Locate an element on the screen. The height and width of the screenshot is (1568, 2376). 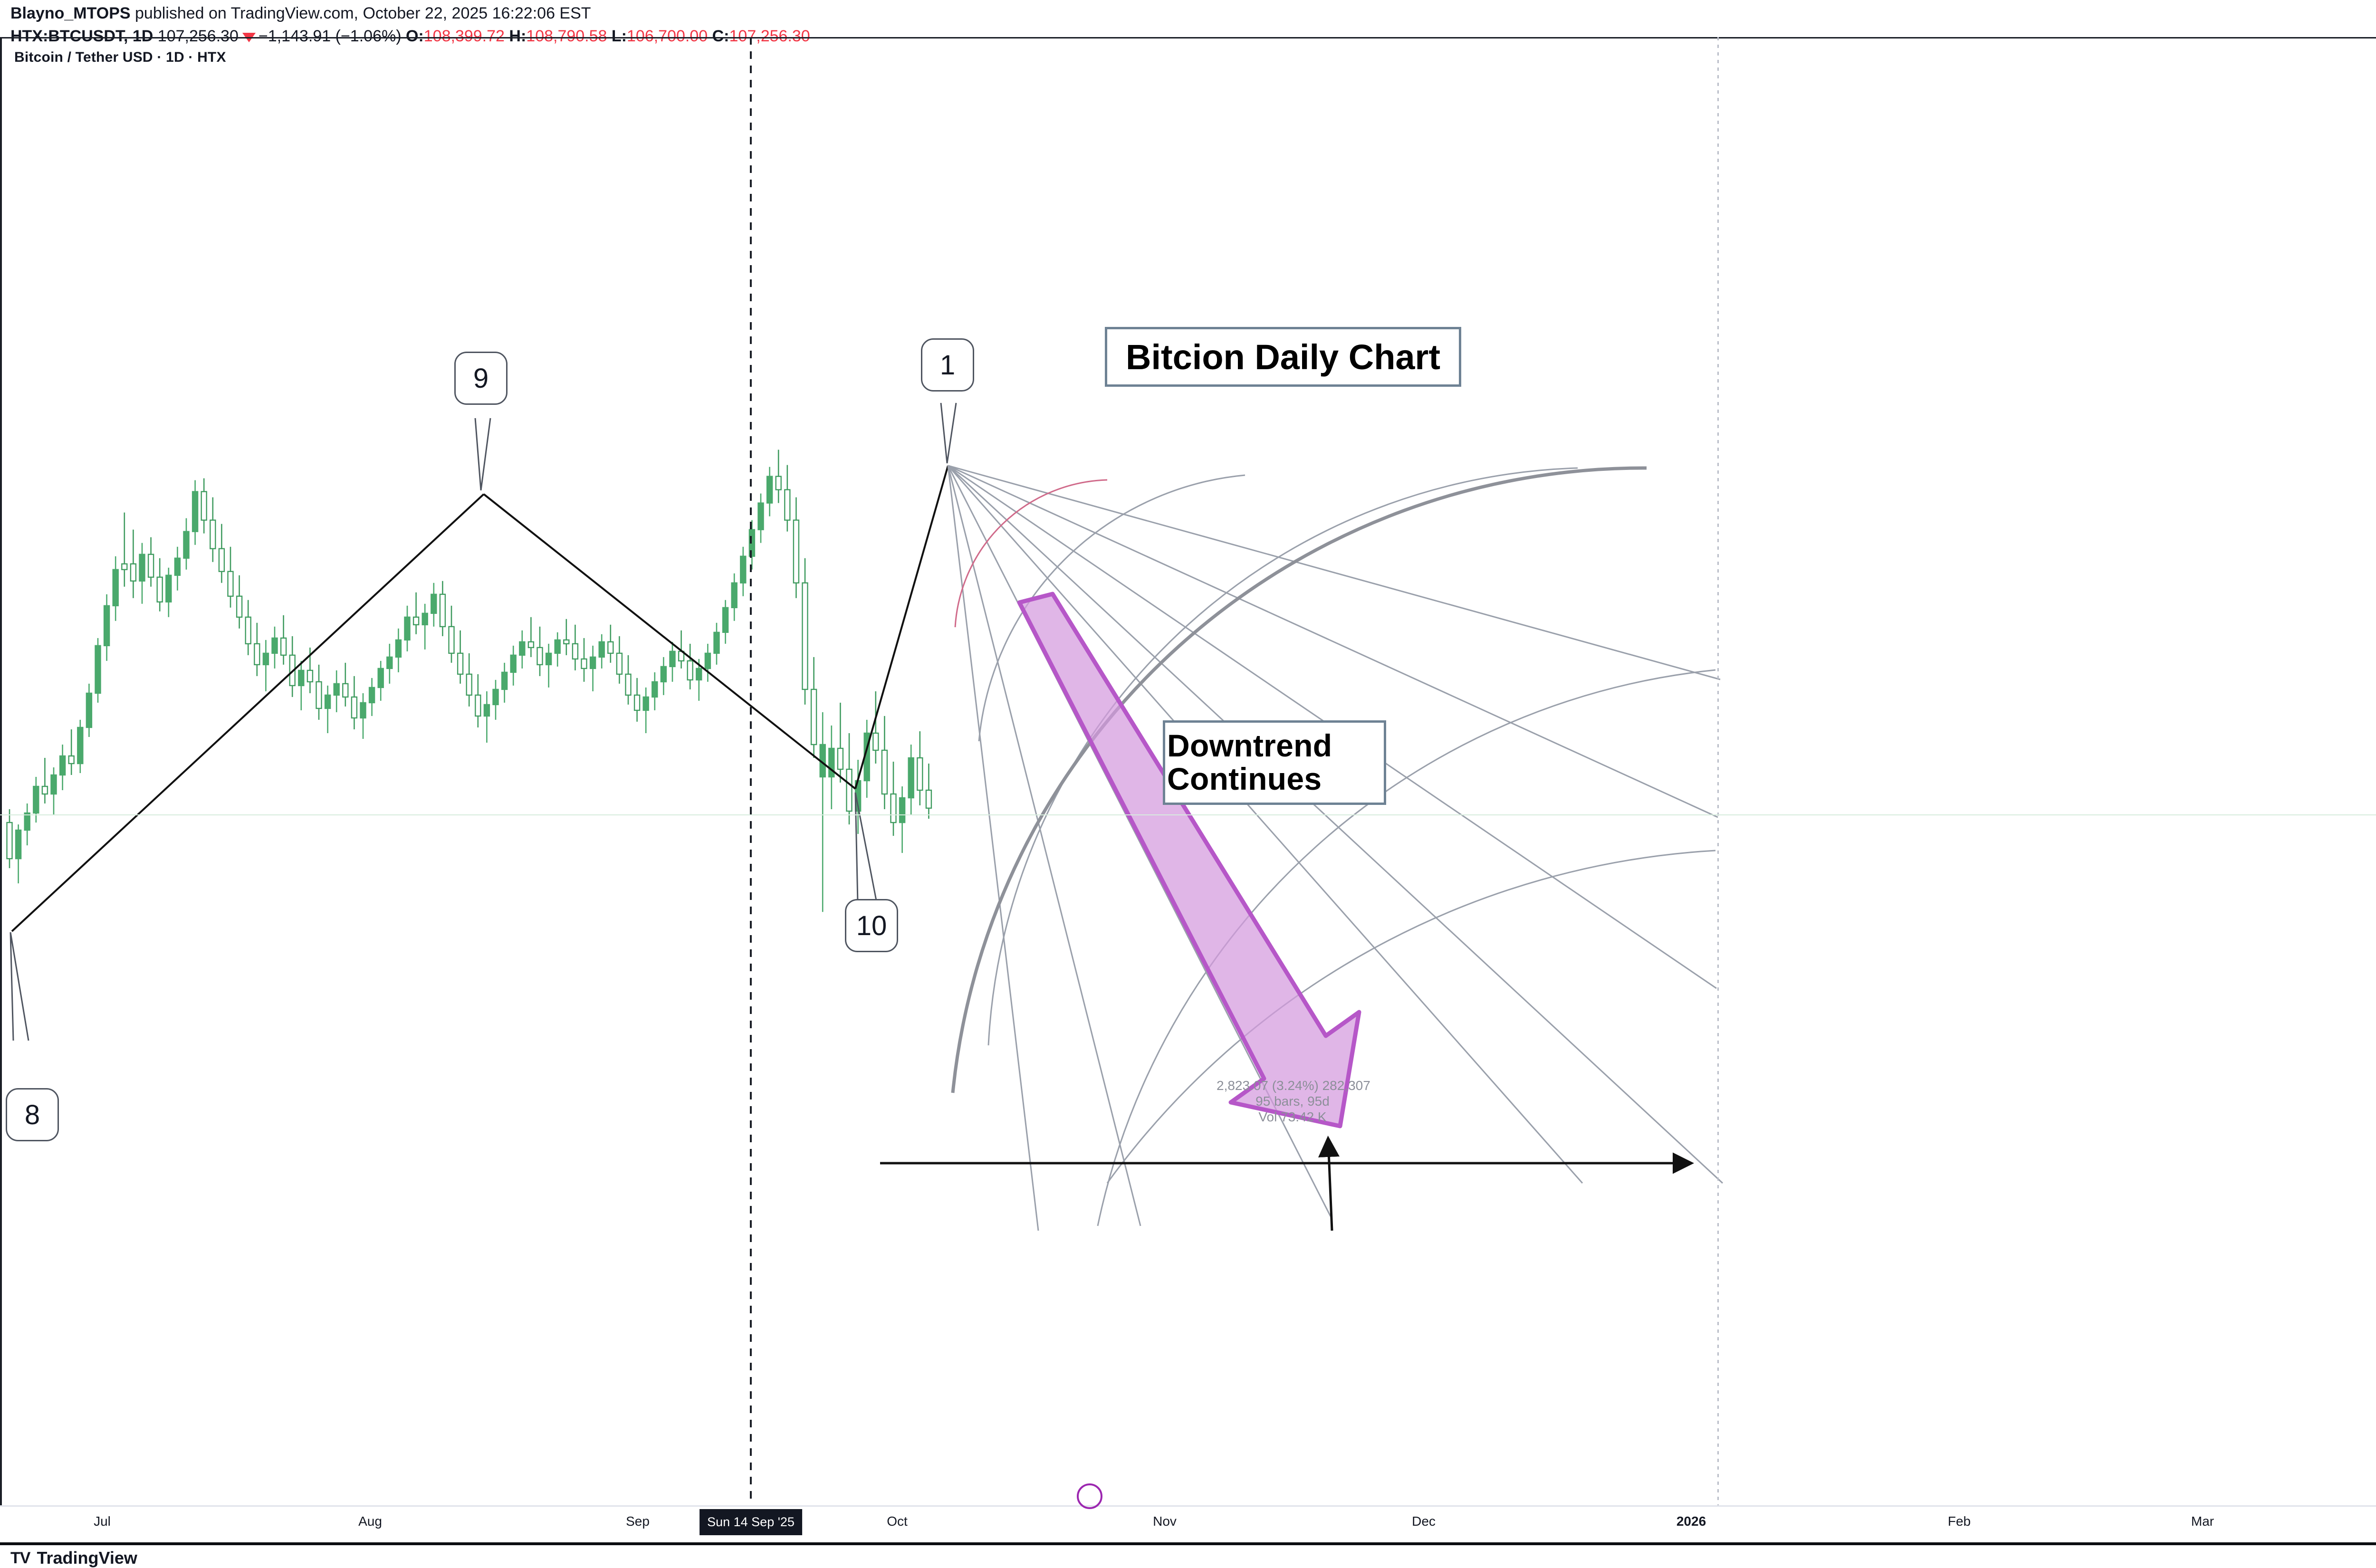
time-tick: Feb is located at coordinates (1959, 1522).